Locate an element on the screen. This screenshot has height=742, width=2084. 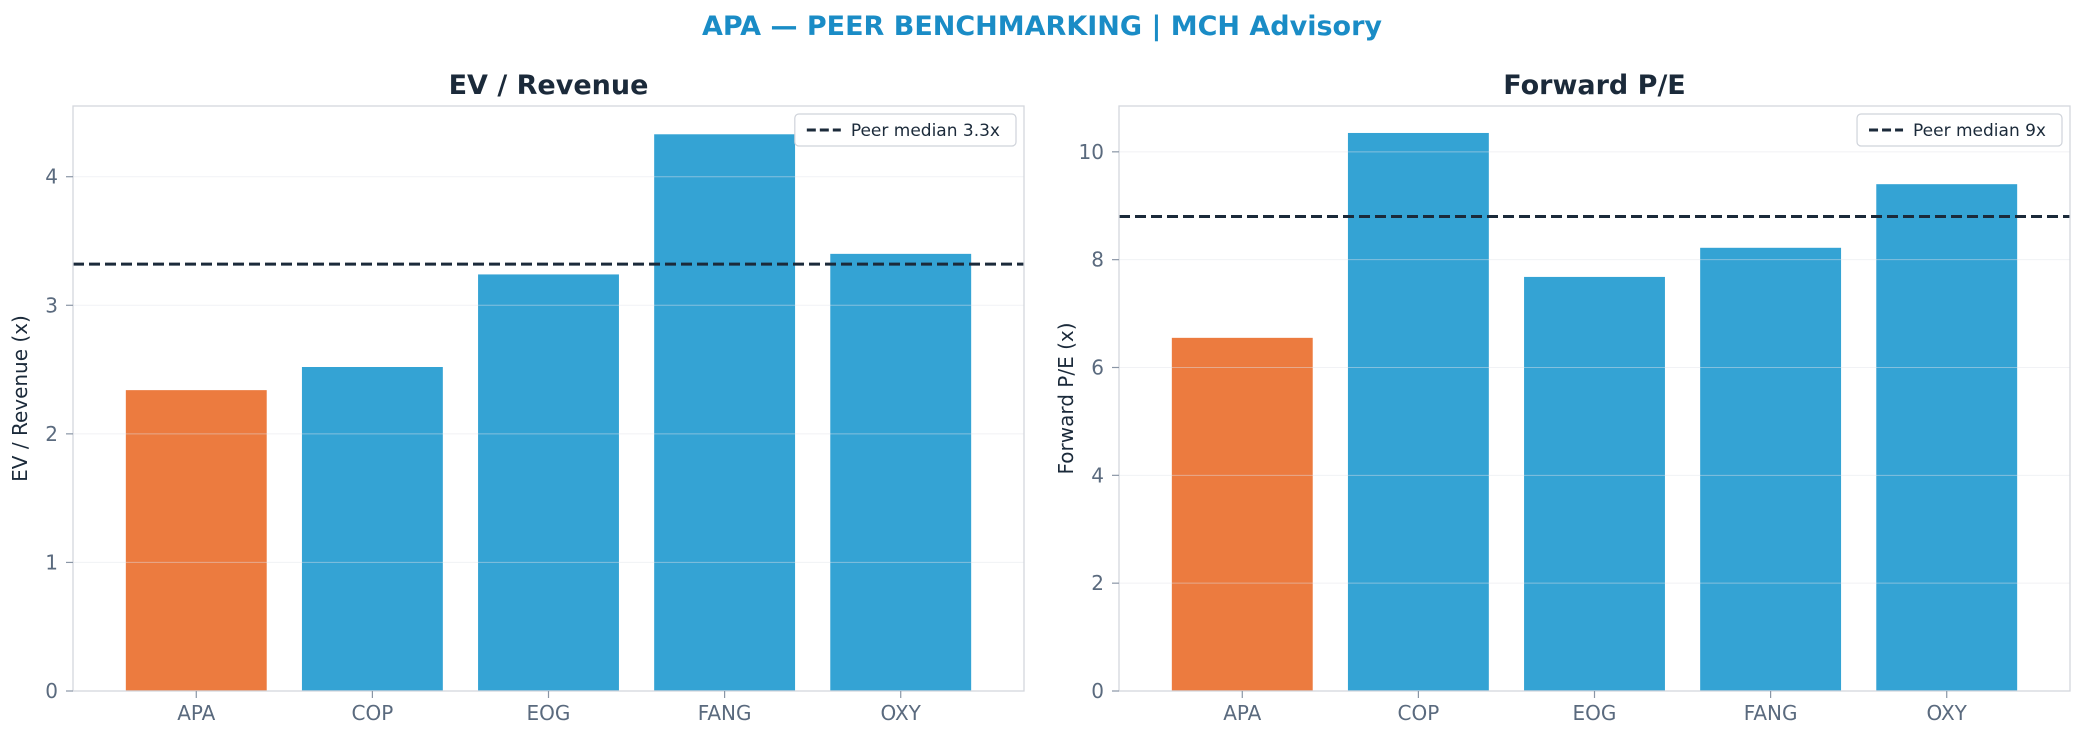
legend: Peer median 9x is located at coordinates (1959, 130).